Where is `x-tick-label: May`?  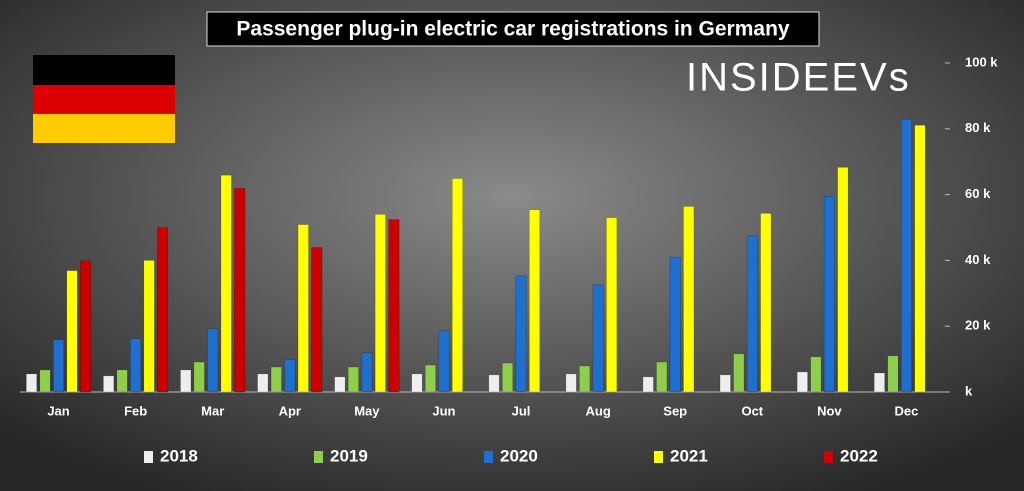
x-tick-label: May is located at coordinates (367, 410).